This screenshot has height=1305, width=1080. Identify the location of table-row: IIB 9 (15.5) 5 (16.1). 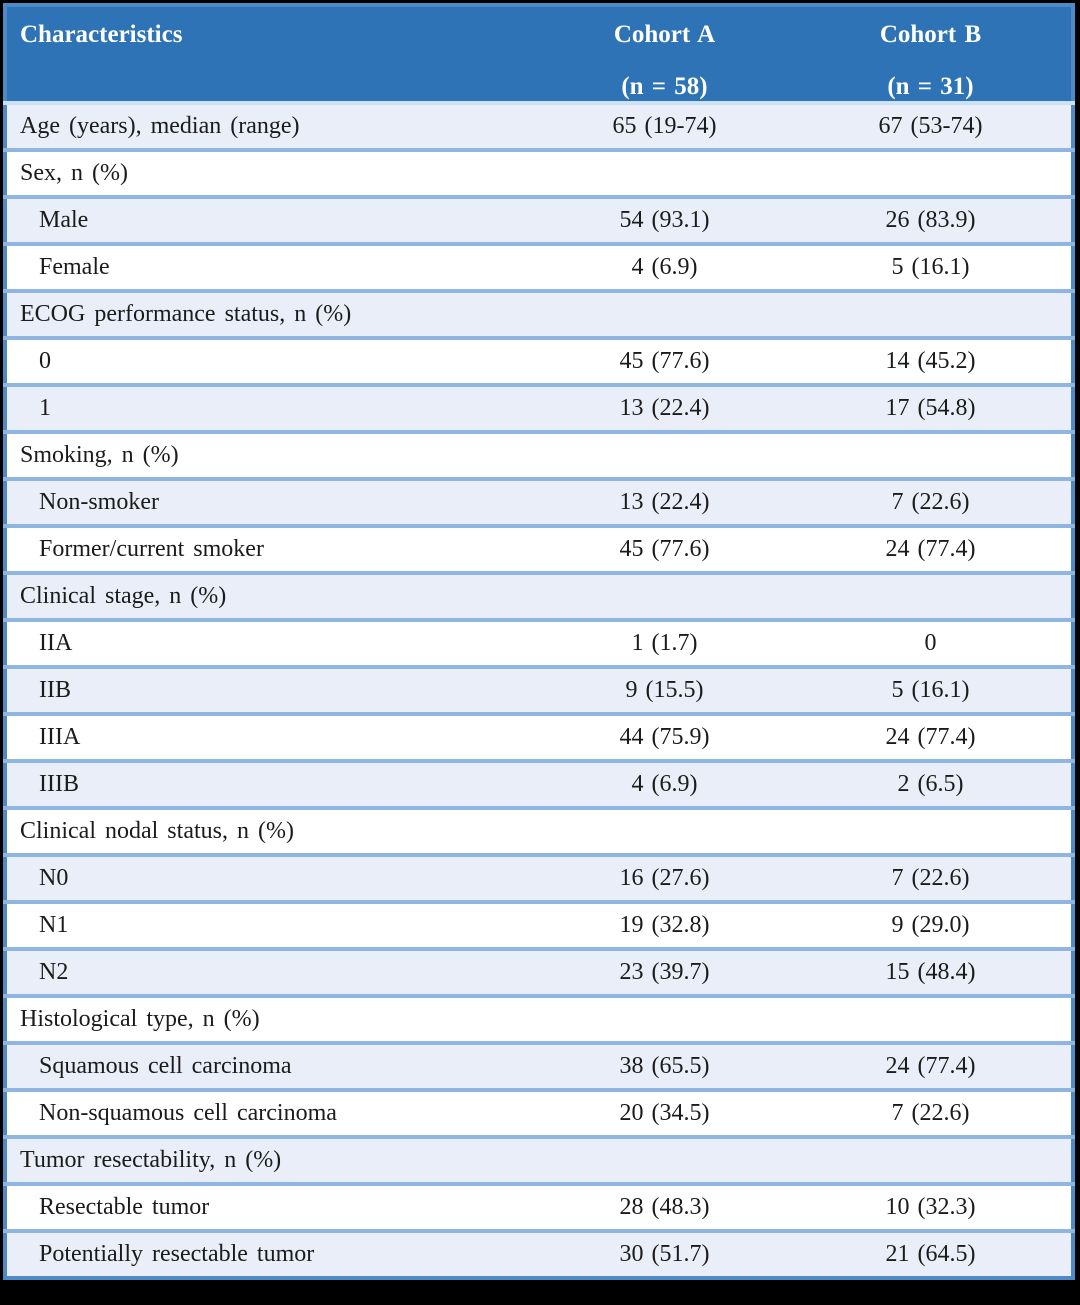
(539, 690).